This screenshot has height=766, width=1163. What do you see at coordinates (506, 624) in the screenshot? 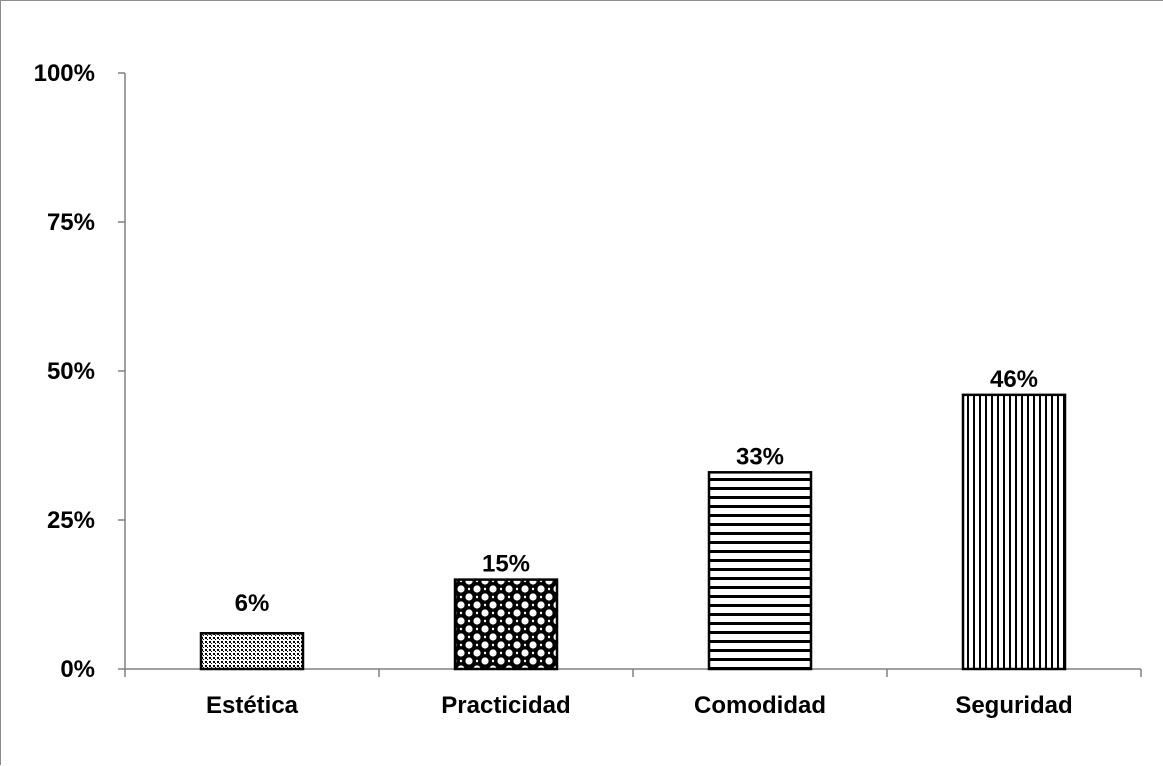
I see `bar-practicidad` at bounding box center [506, 624].